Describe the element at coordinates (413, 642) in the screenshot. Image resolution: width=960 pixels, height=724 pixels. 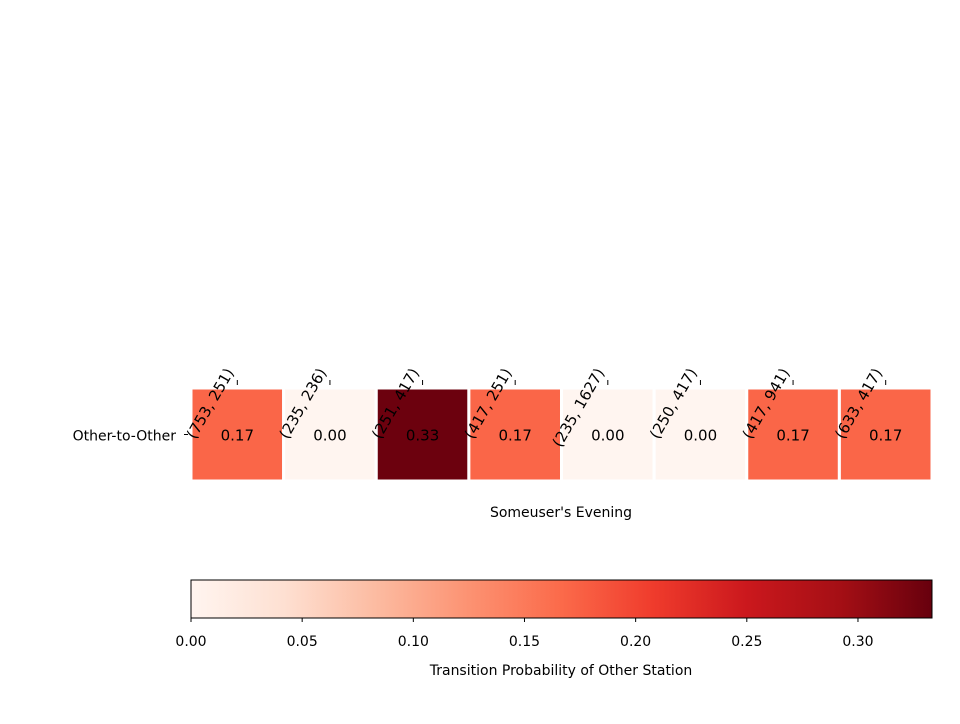
I see `colorbar-tick-label: 0.10` at that location.